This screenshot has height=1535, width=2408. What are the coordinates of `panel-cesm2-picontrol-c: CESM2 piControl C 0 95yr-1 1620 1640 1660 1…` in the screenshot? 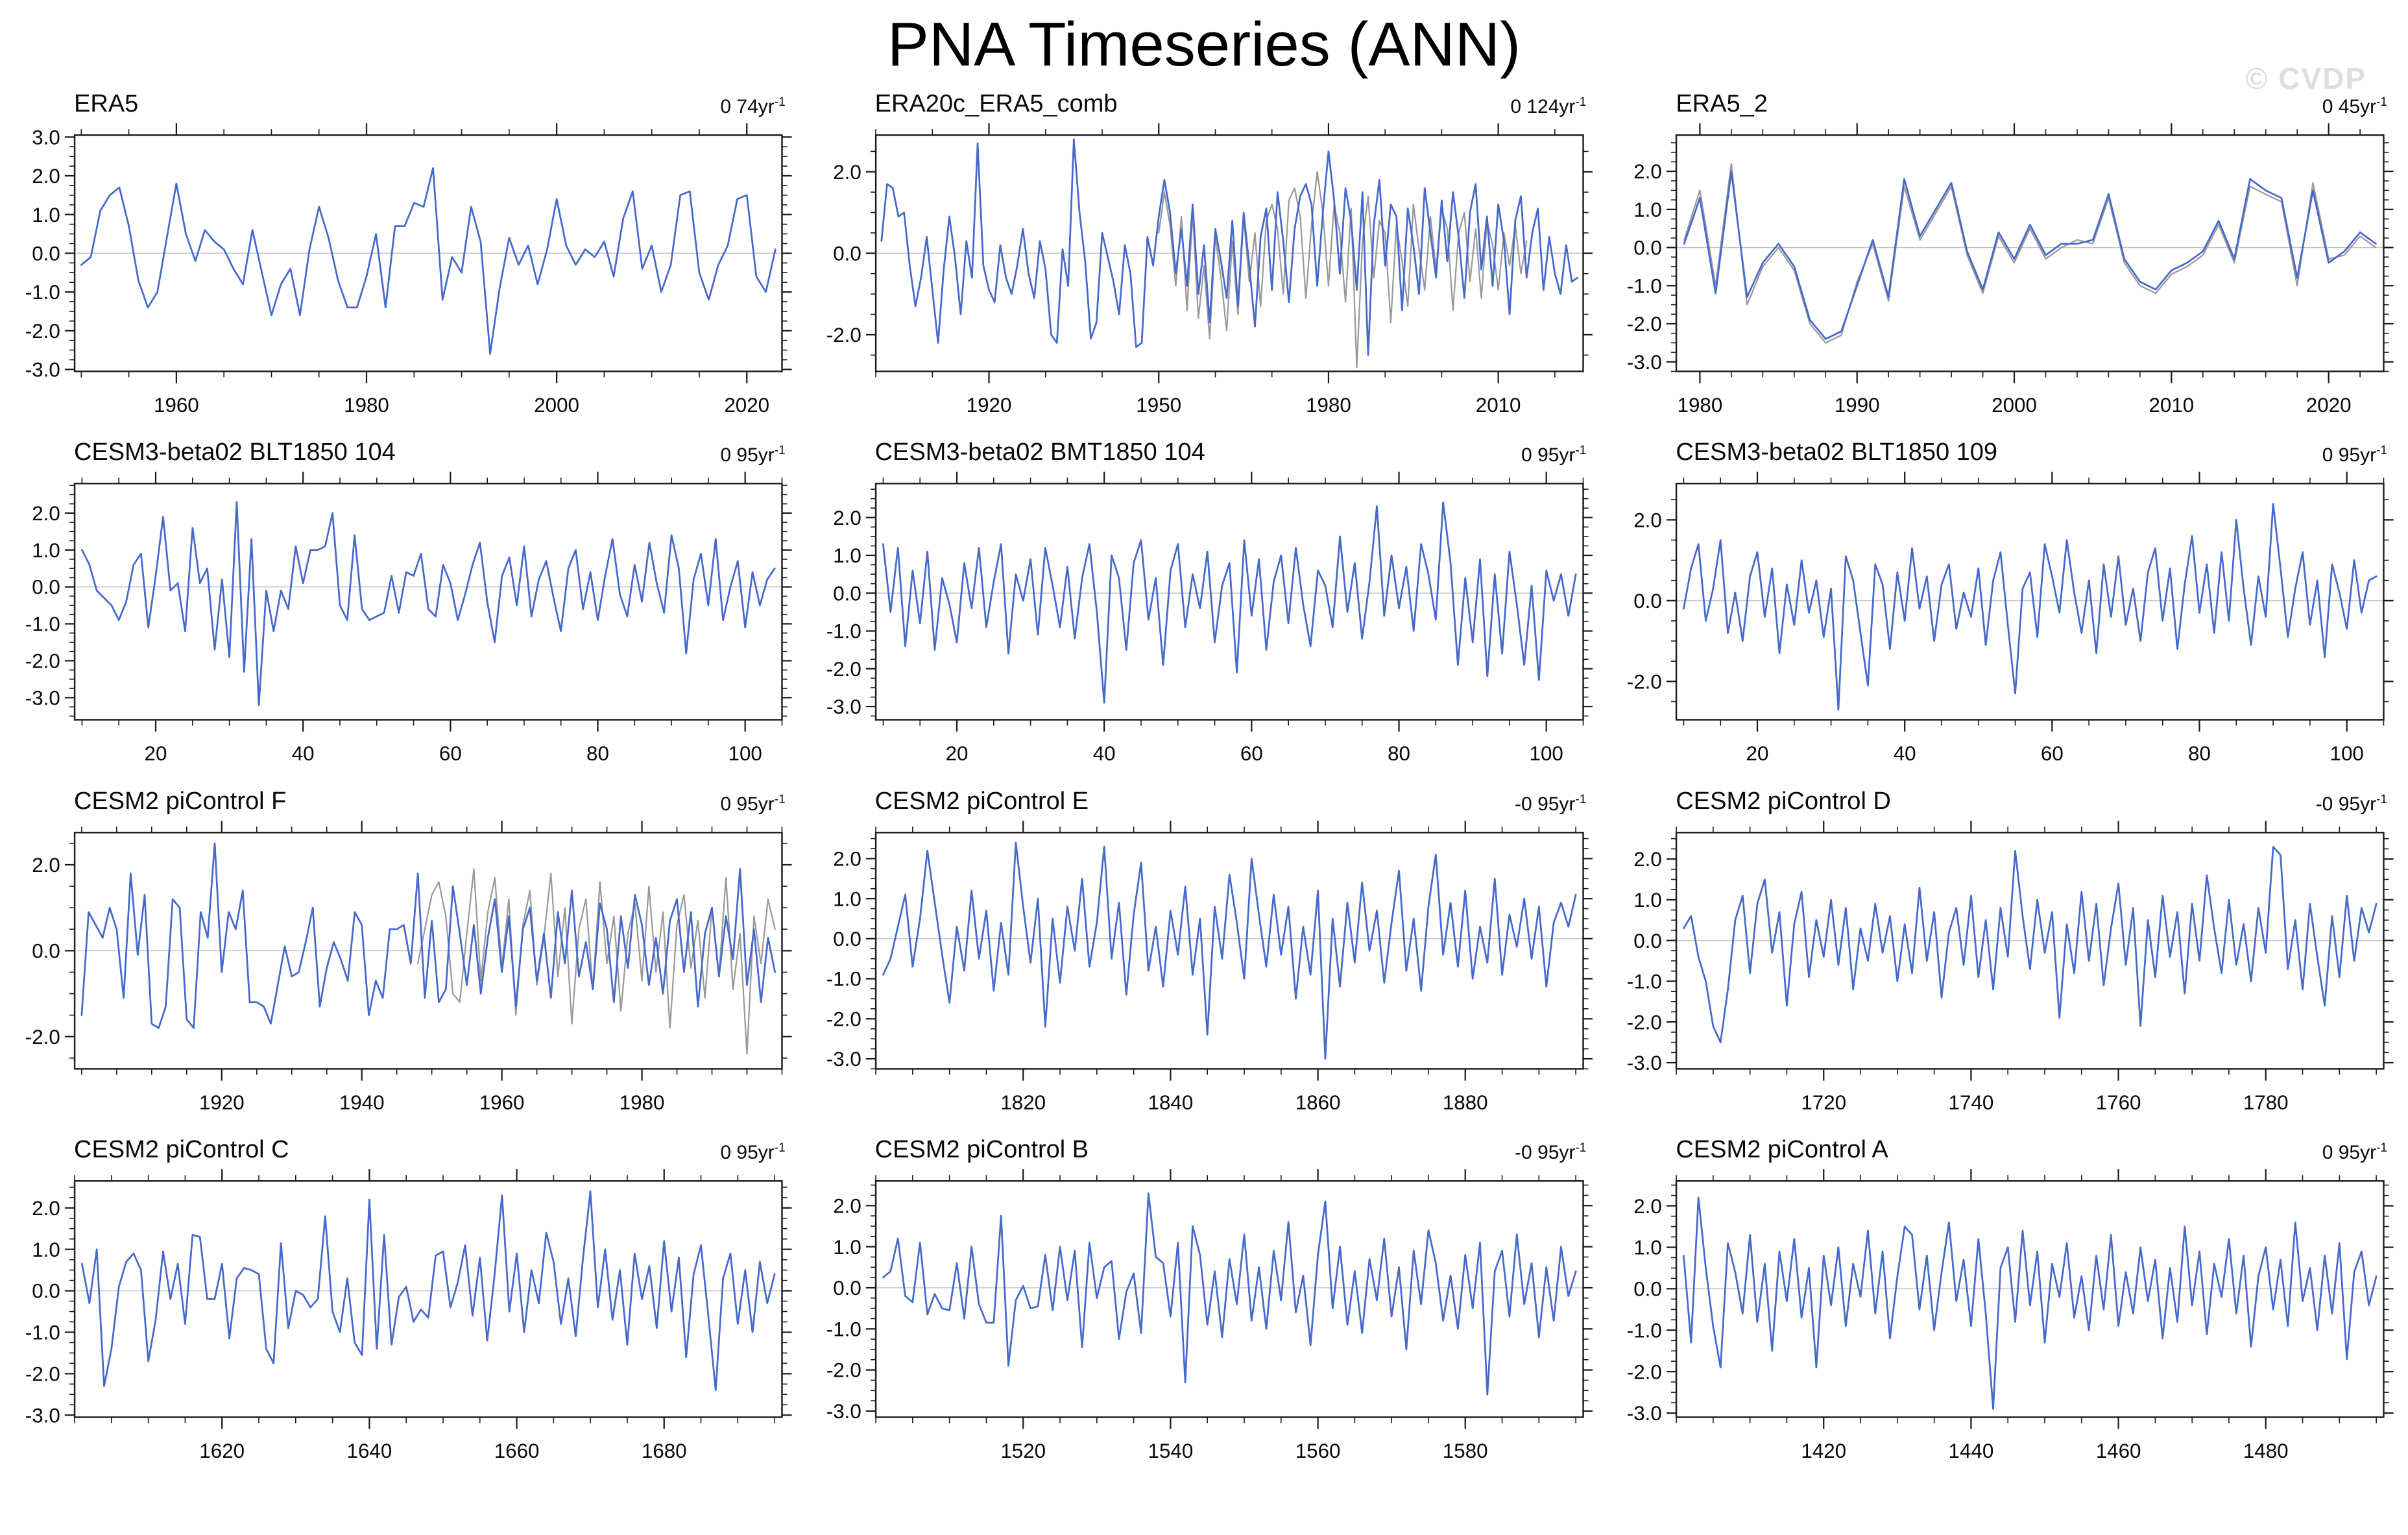 It's located at (403, 1301).